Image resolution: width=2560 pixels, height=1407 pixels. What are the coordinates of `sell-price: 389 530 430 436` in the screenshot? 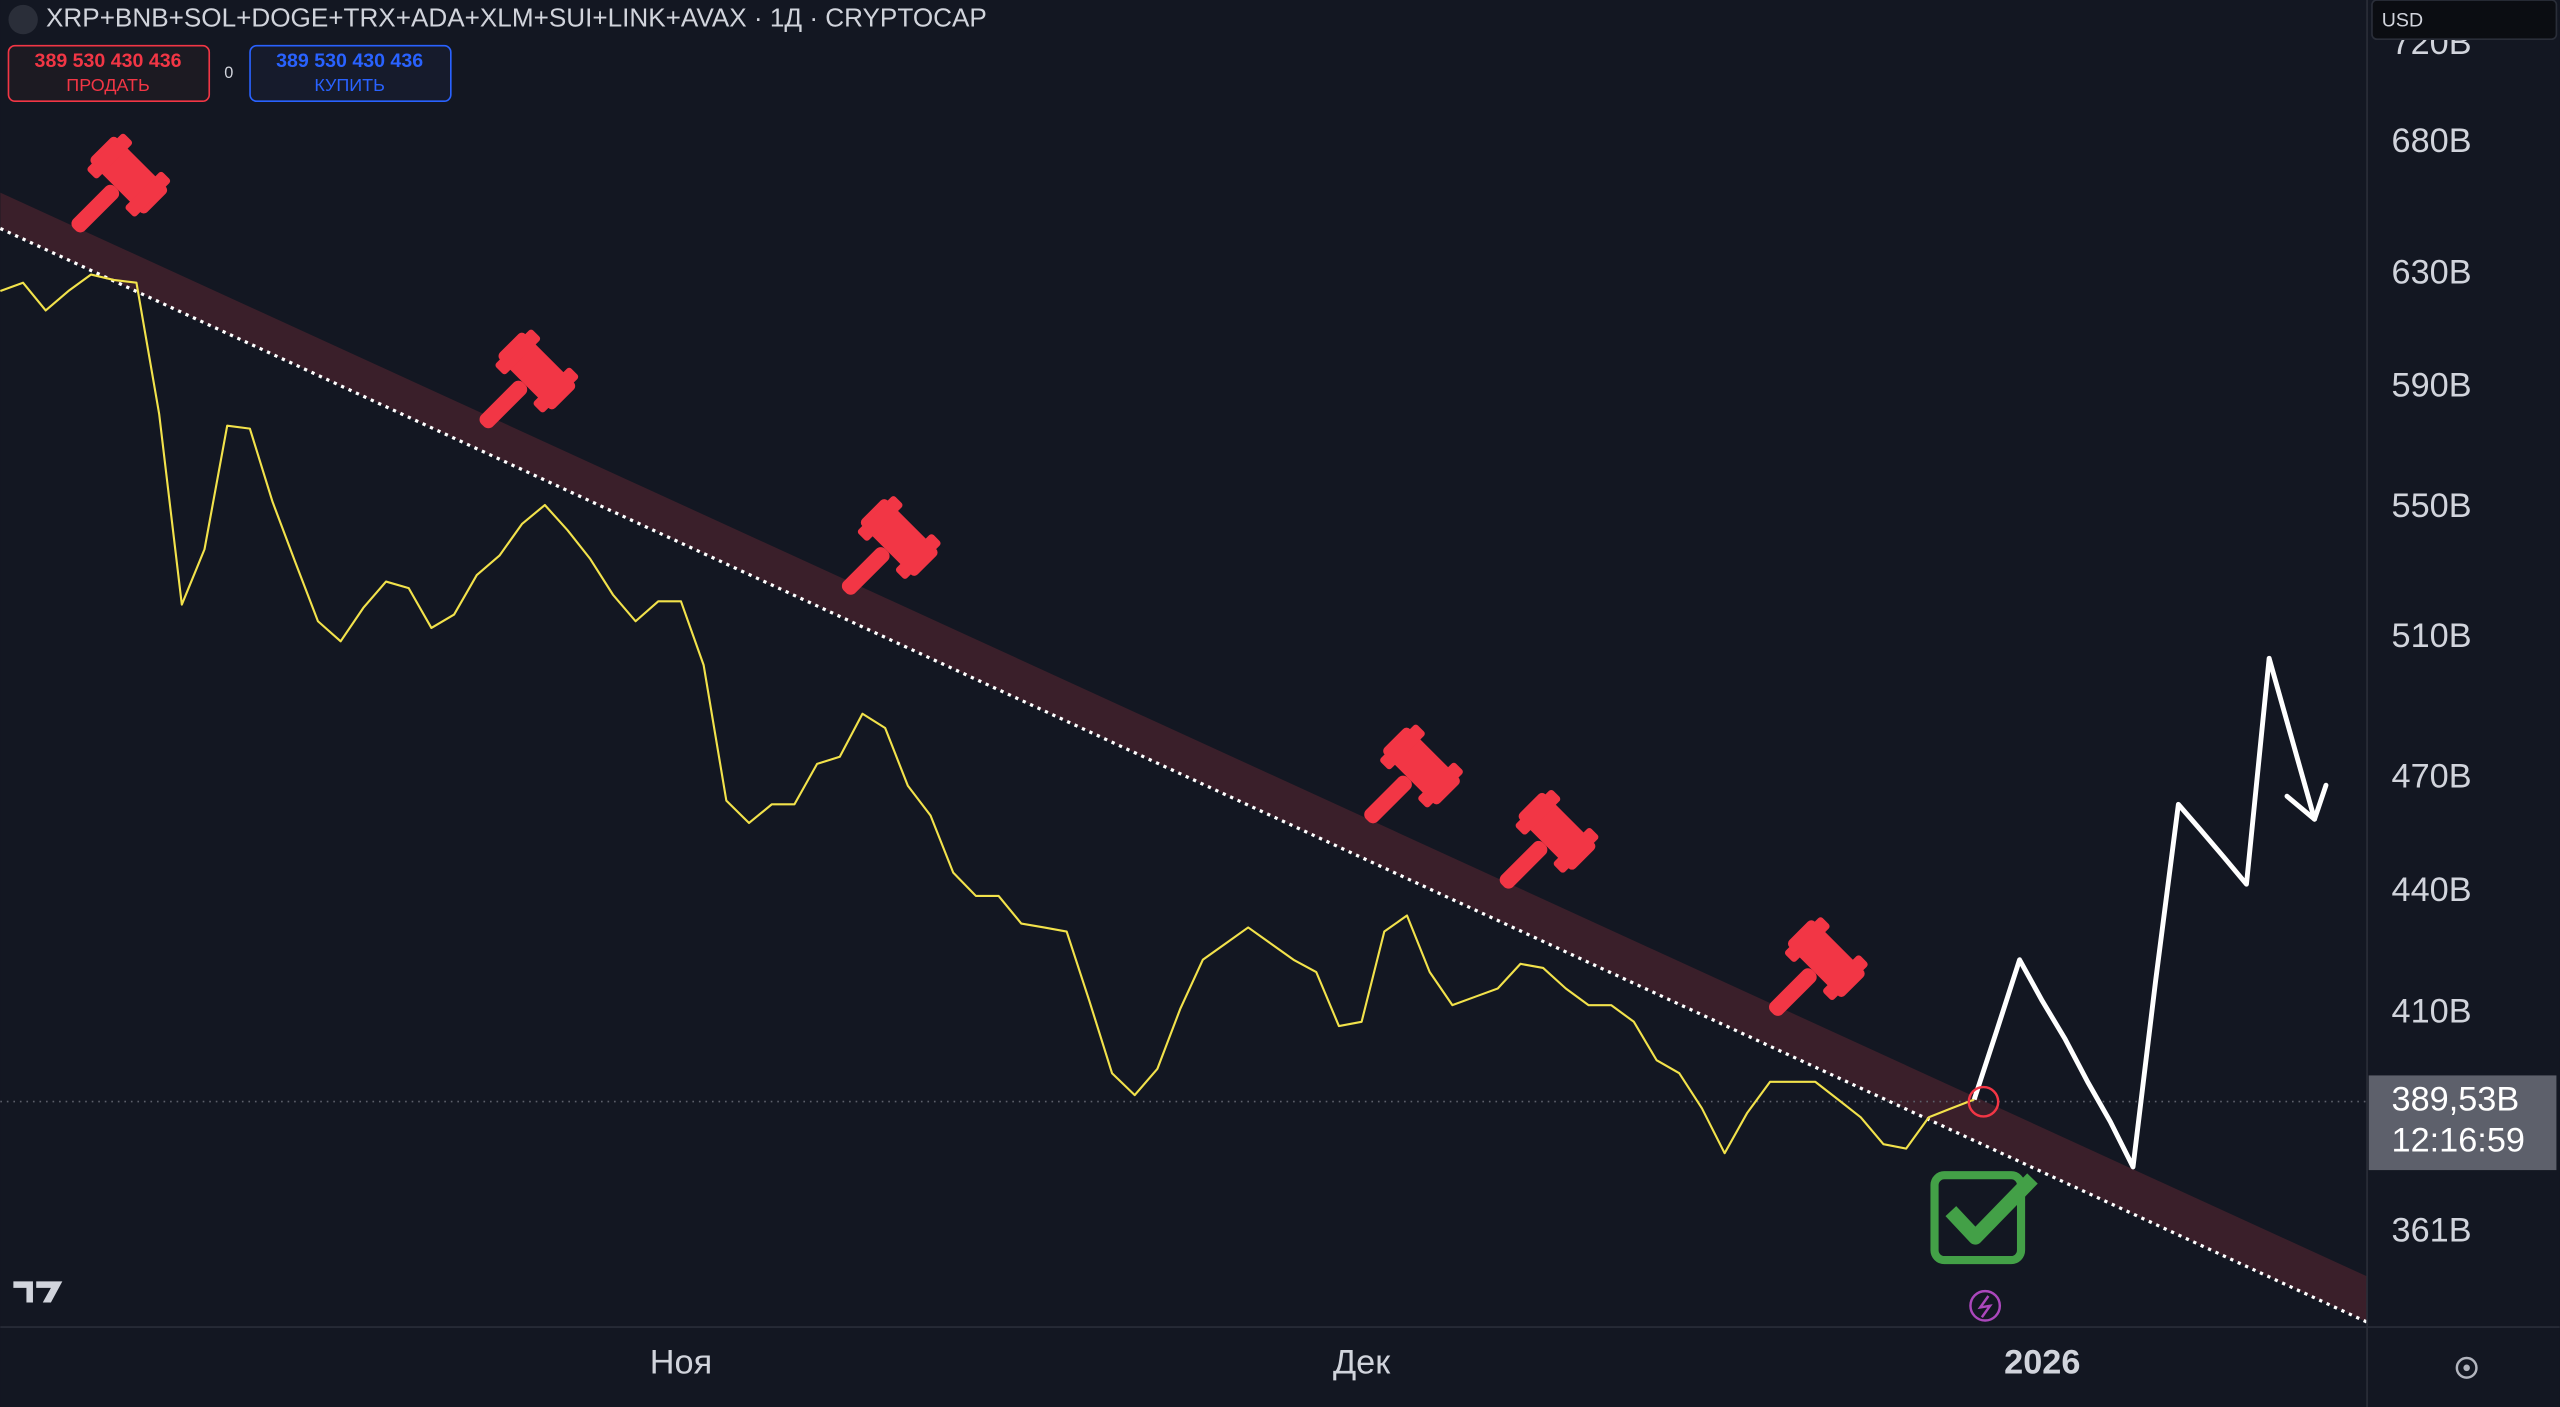 It's located at (108, 61).